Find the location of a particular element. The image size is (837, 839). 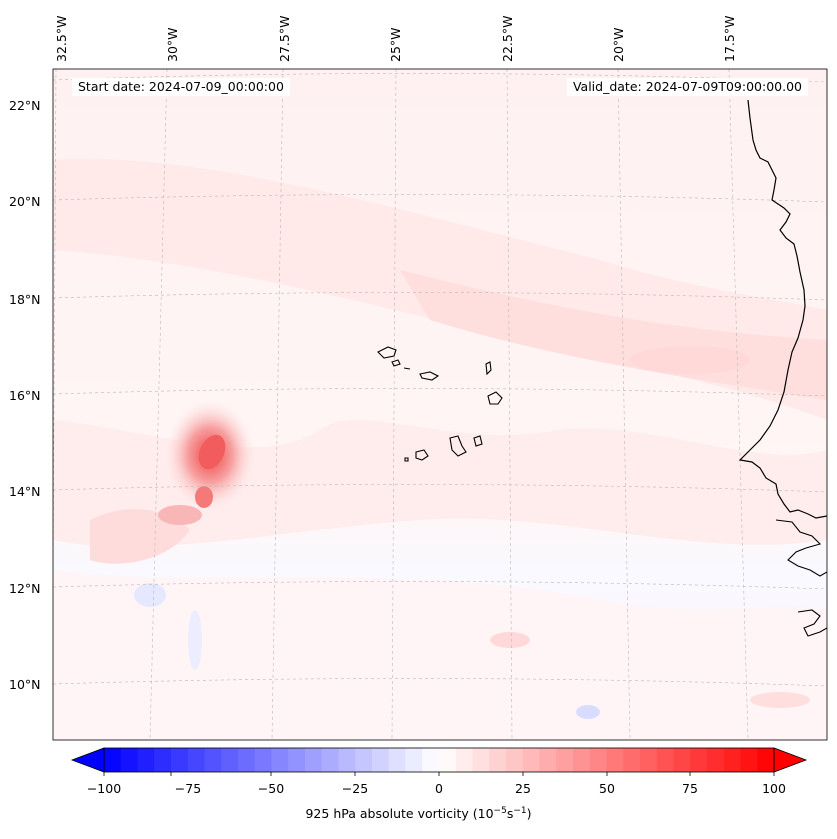

colorbar-label-suffix: ) is located at coordinates (529, 814).